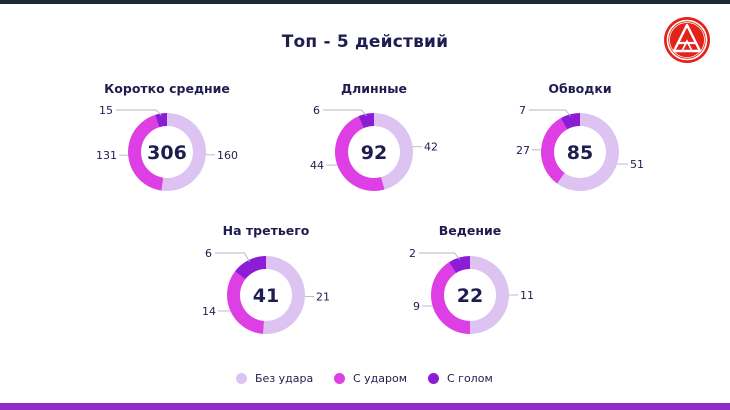  Describe the element at coordinates (380, 378) in the screenshot. I see `legend-label: С ударом` at that location.